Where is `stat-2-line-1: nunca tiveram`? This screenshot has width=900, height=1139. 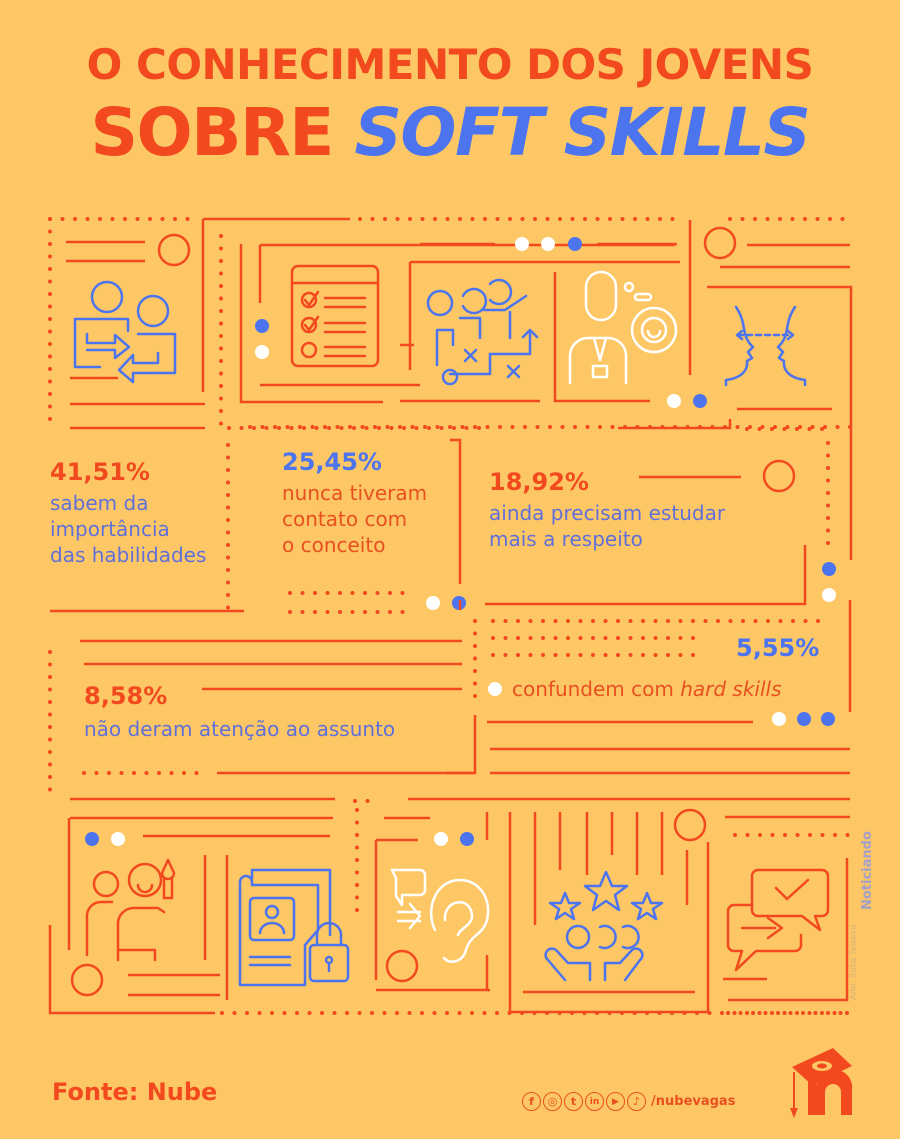 stat-2-line-1: nunca tiveram is located at coordinates (355, 493).